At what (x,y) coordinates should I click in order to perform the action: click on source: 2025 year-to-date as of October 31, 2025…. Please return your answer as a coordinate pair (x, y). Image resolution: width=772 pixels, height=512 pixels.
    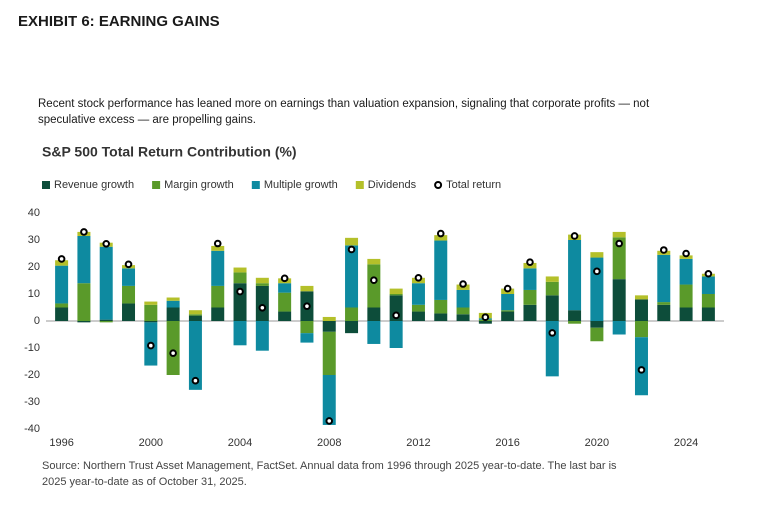
    Looking at the image, I should click on (144, 482).